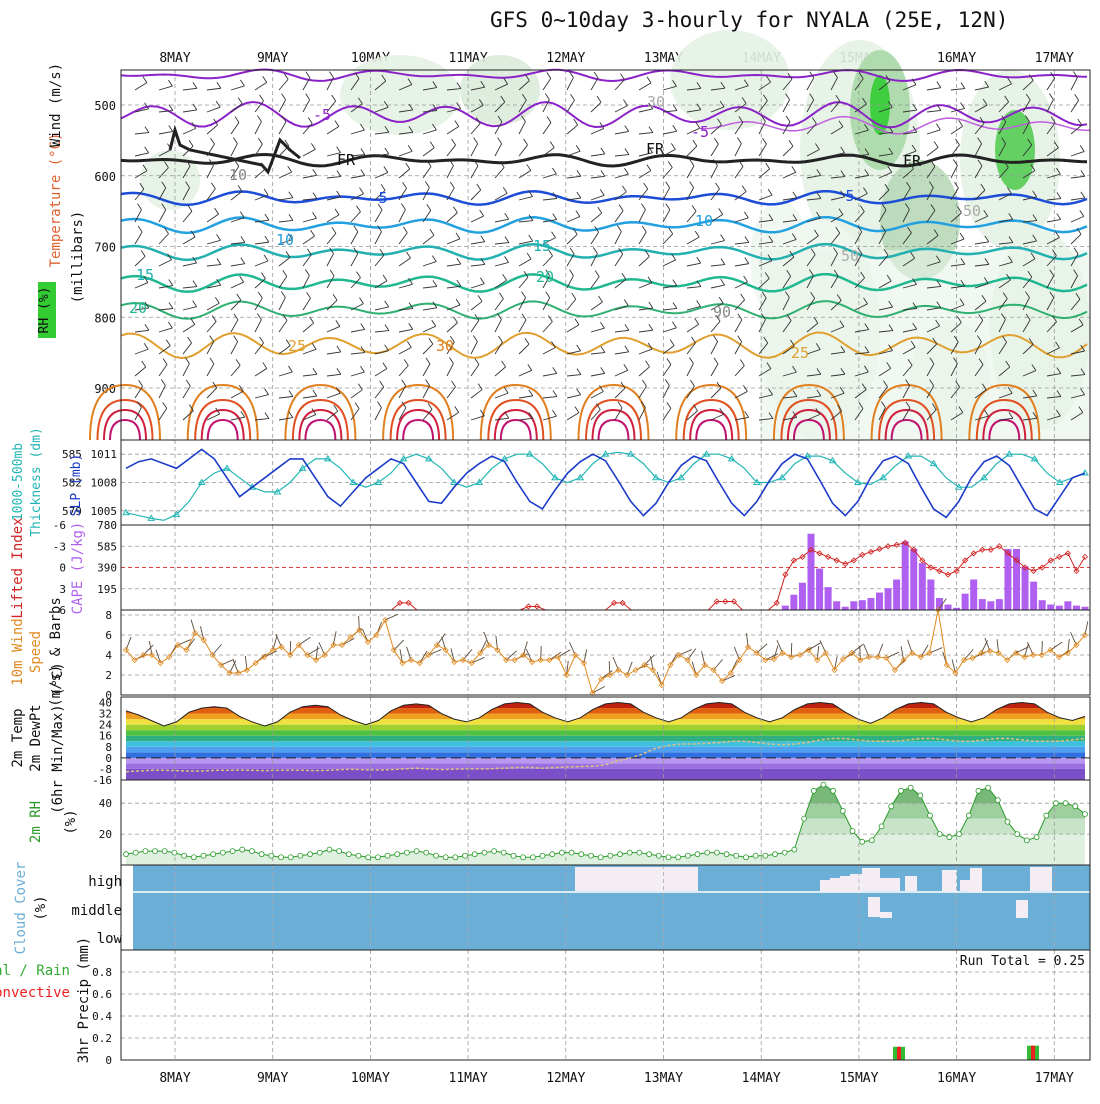 Image resolution: width=1100 pixels, height=1104 pixels. I want to click on contour-label: 5, so click(382, 198).